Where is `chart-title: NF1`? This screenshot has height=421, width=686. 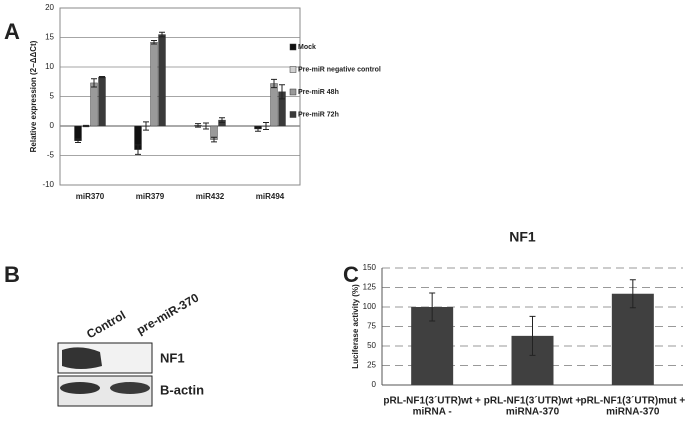
chart-title: NF1 is located at coordinates (522, 237).